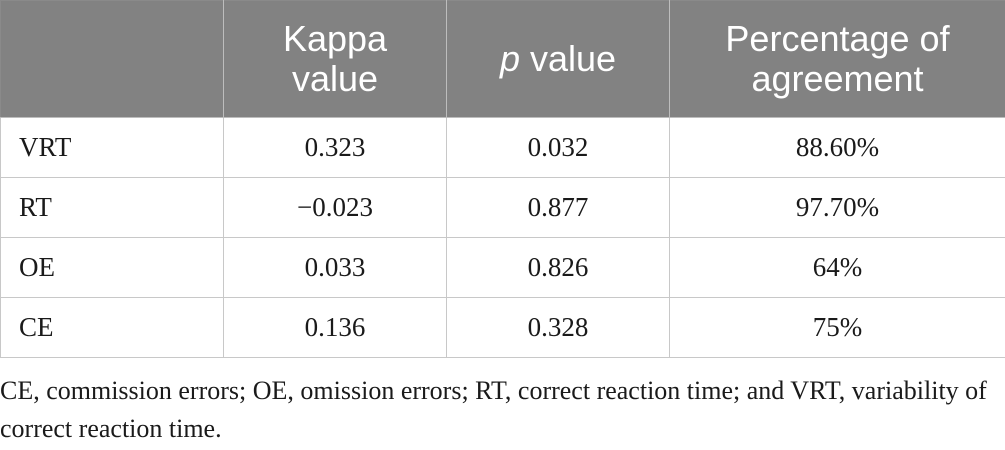  What do you see at coordinates (558, 267) in the screenshot?
I see `p-value-cell: 0.826` at bounding box center [558, 267].